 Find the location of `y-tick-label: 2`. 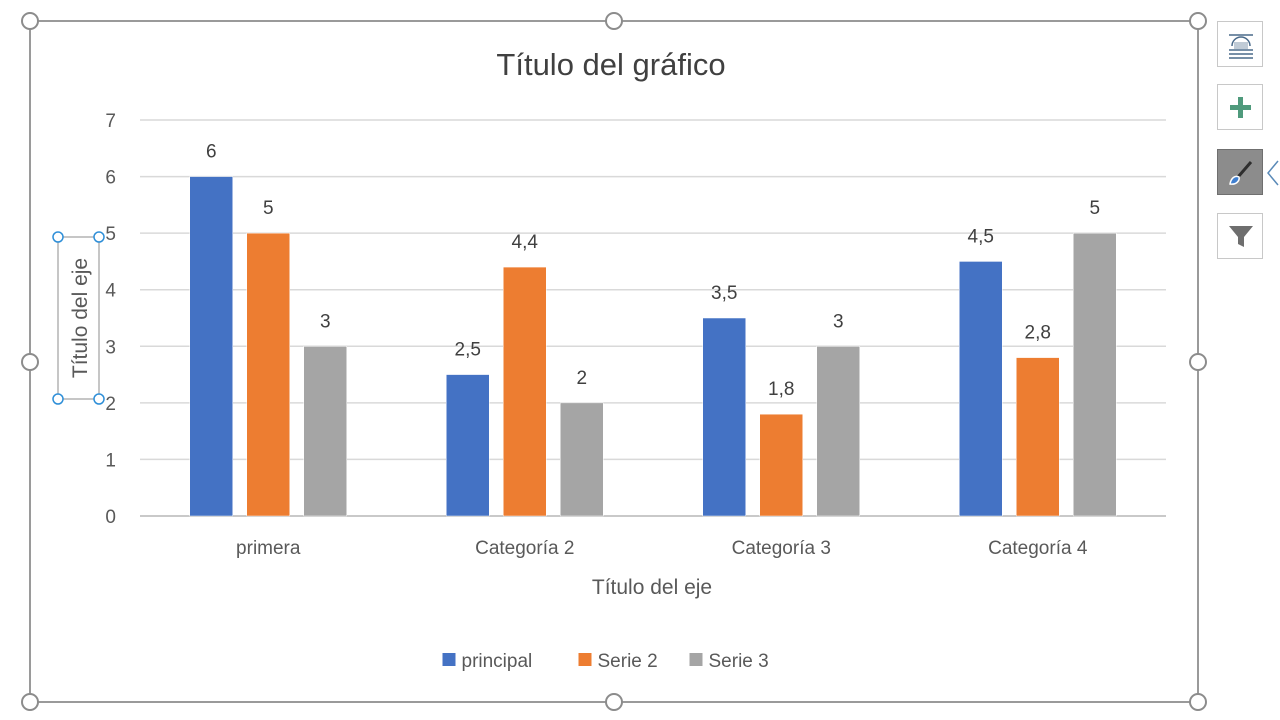

y-tick-label: 2 is located at coordinates (110, 404).